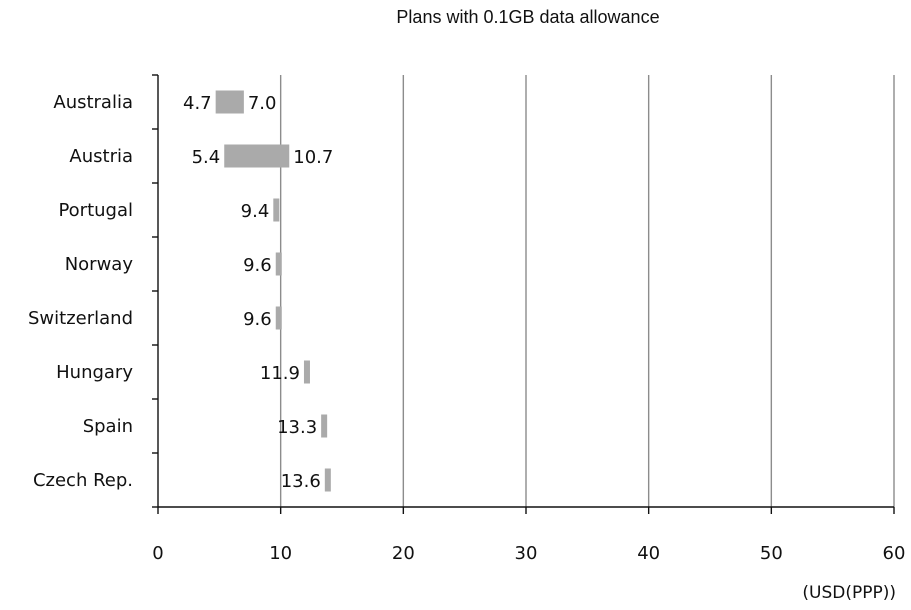 The image size is (911, 610). What do you see at coordinates (297, 427) in the screenshot?
I see `min-value-label: 13.3` at bounding box center [297, 427].